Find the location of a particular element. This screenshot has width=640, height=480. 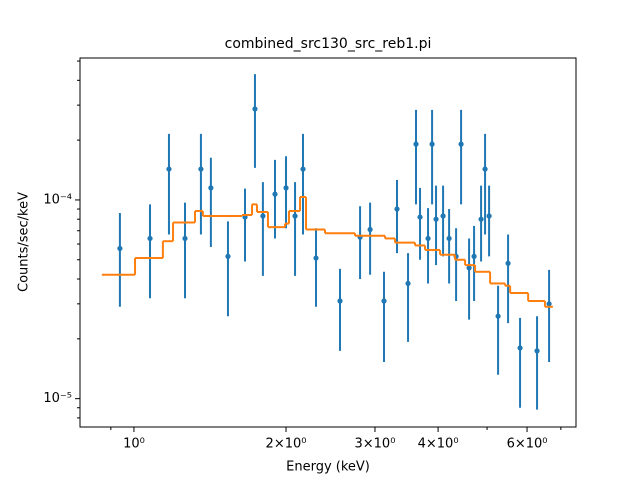

y-tick-label: 10⁻⁴ is located at coordinates (57, 199).